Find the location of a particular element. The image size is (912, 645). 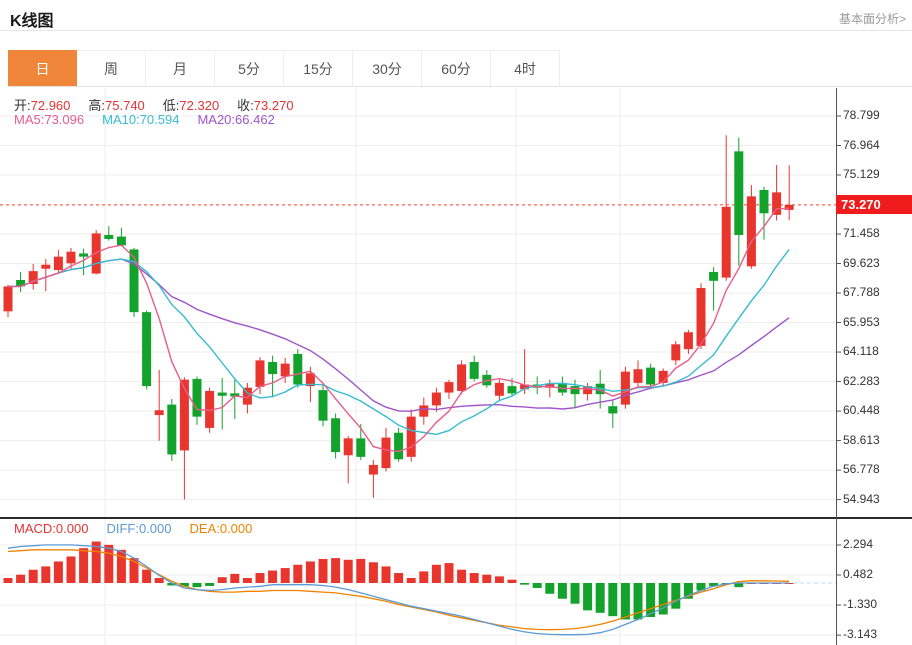

tab-5min: 5分 is located at coordinates (249, 68).